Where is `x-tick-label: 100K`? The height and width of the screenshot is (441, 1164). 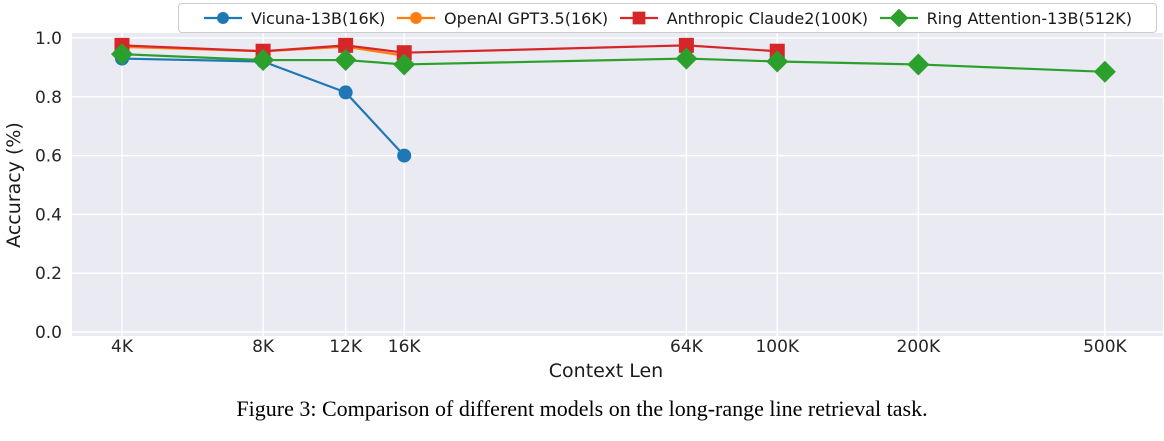
x-tick-label: 100K is located at coordinates (777, 347).